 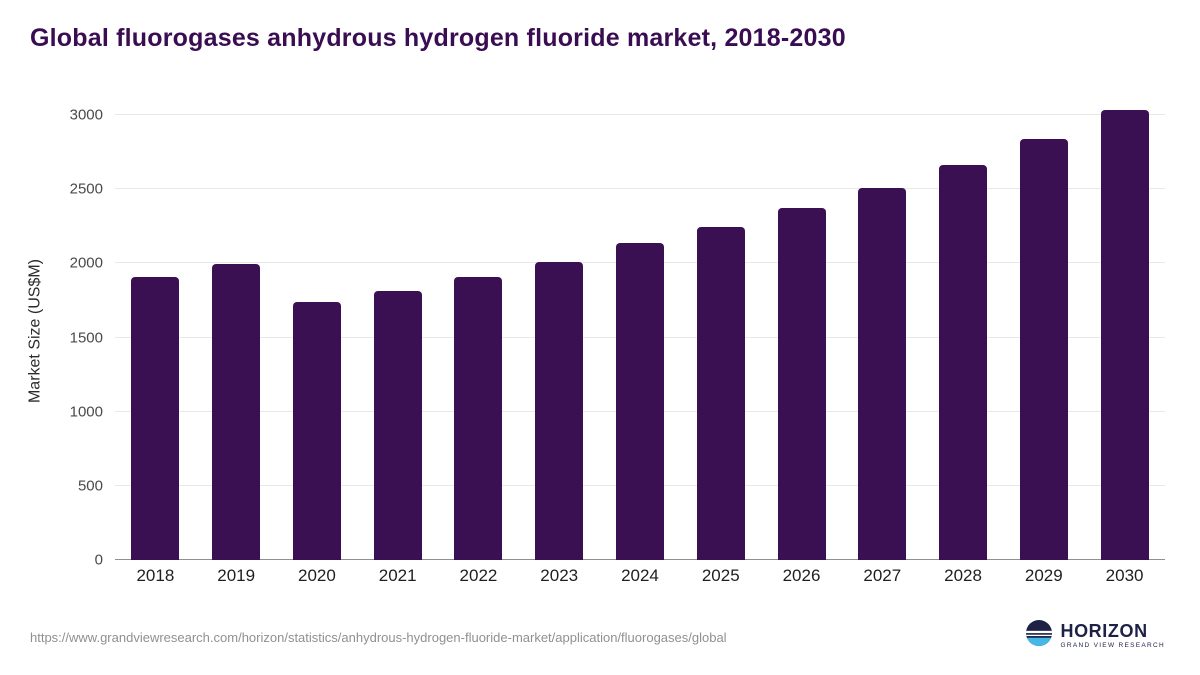 I want to click on logo-text: HORIZON GRAND VIEW RESEARCH, so click(x=1112, y=635).